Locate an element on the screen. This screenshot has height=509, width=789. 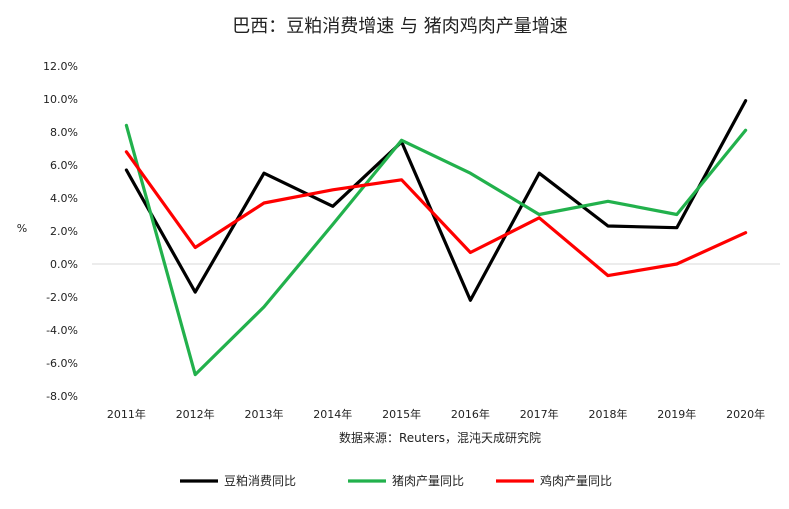
y-tick-label: -4.0% is located at coordinates (62, 330).